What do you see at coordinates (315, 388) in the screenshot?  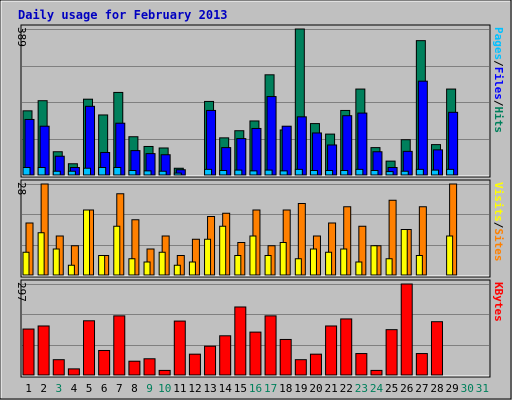 I see `x-tick-label: 20` at bounding box center [315, 388].